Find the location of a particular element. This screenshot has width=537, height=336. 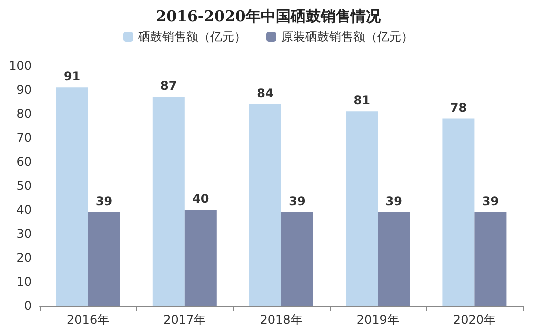

y-tick-label: 40 is located at coordinates (24, 210).